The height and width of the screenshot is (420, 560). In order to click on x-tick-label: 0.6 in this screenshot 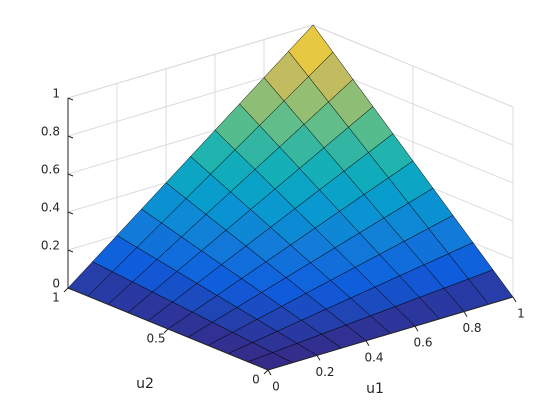, I will do `click(422, 343)`.